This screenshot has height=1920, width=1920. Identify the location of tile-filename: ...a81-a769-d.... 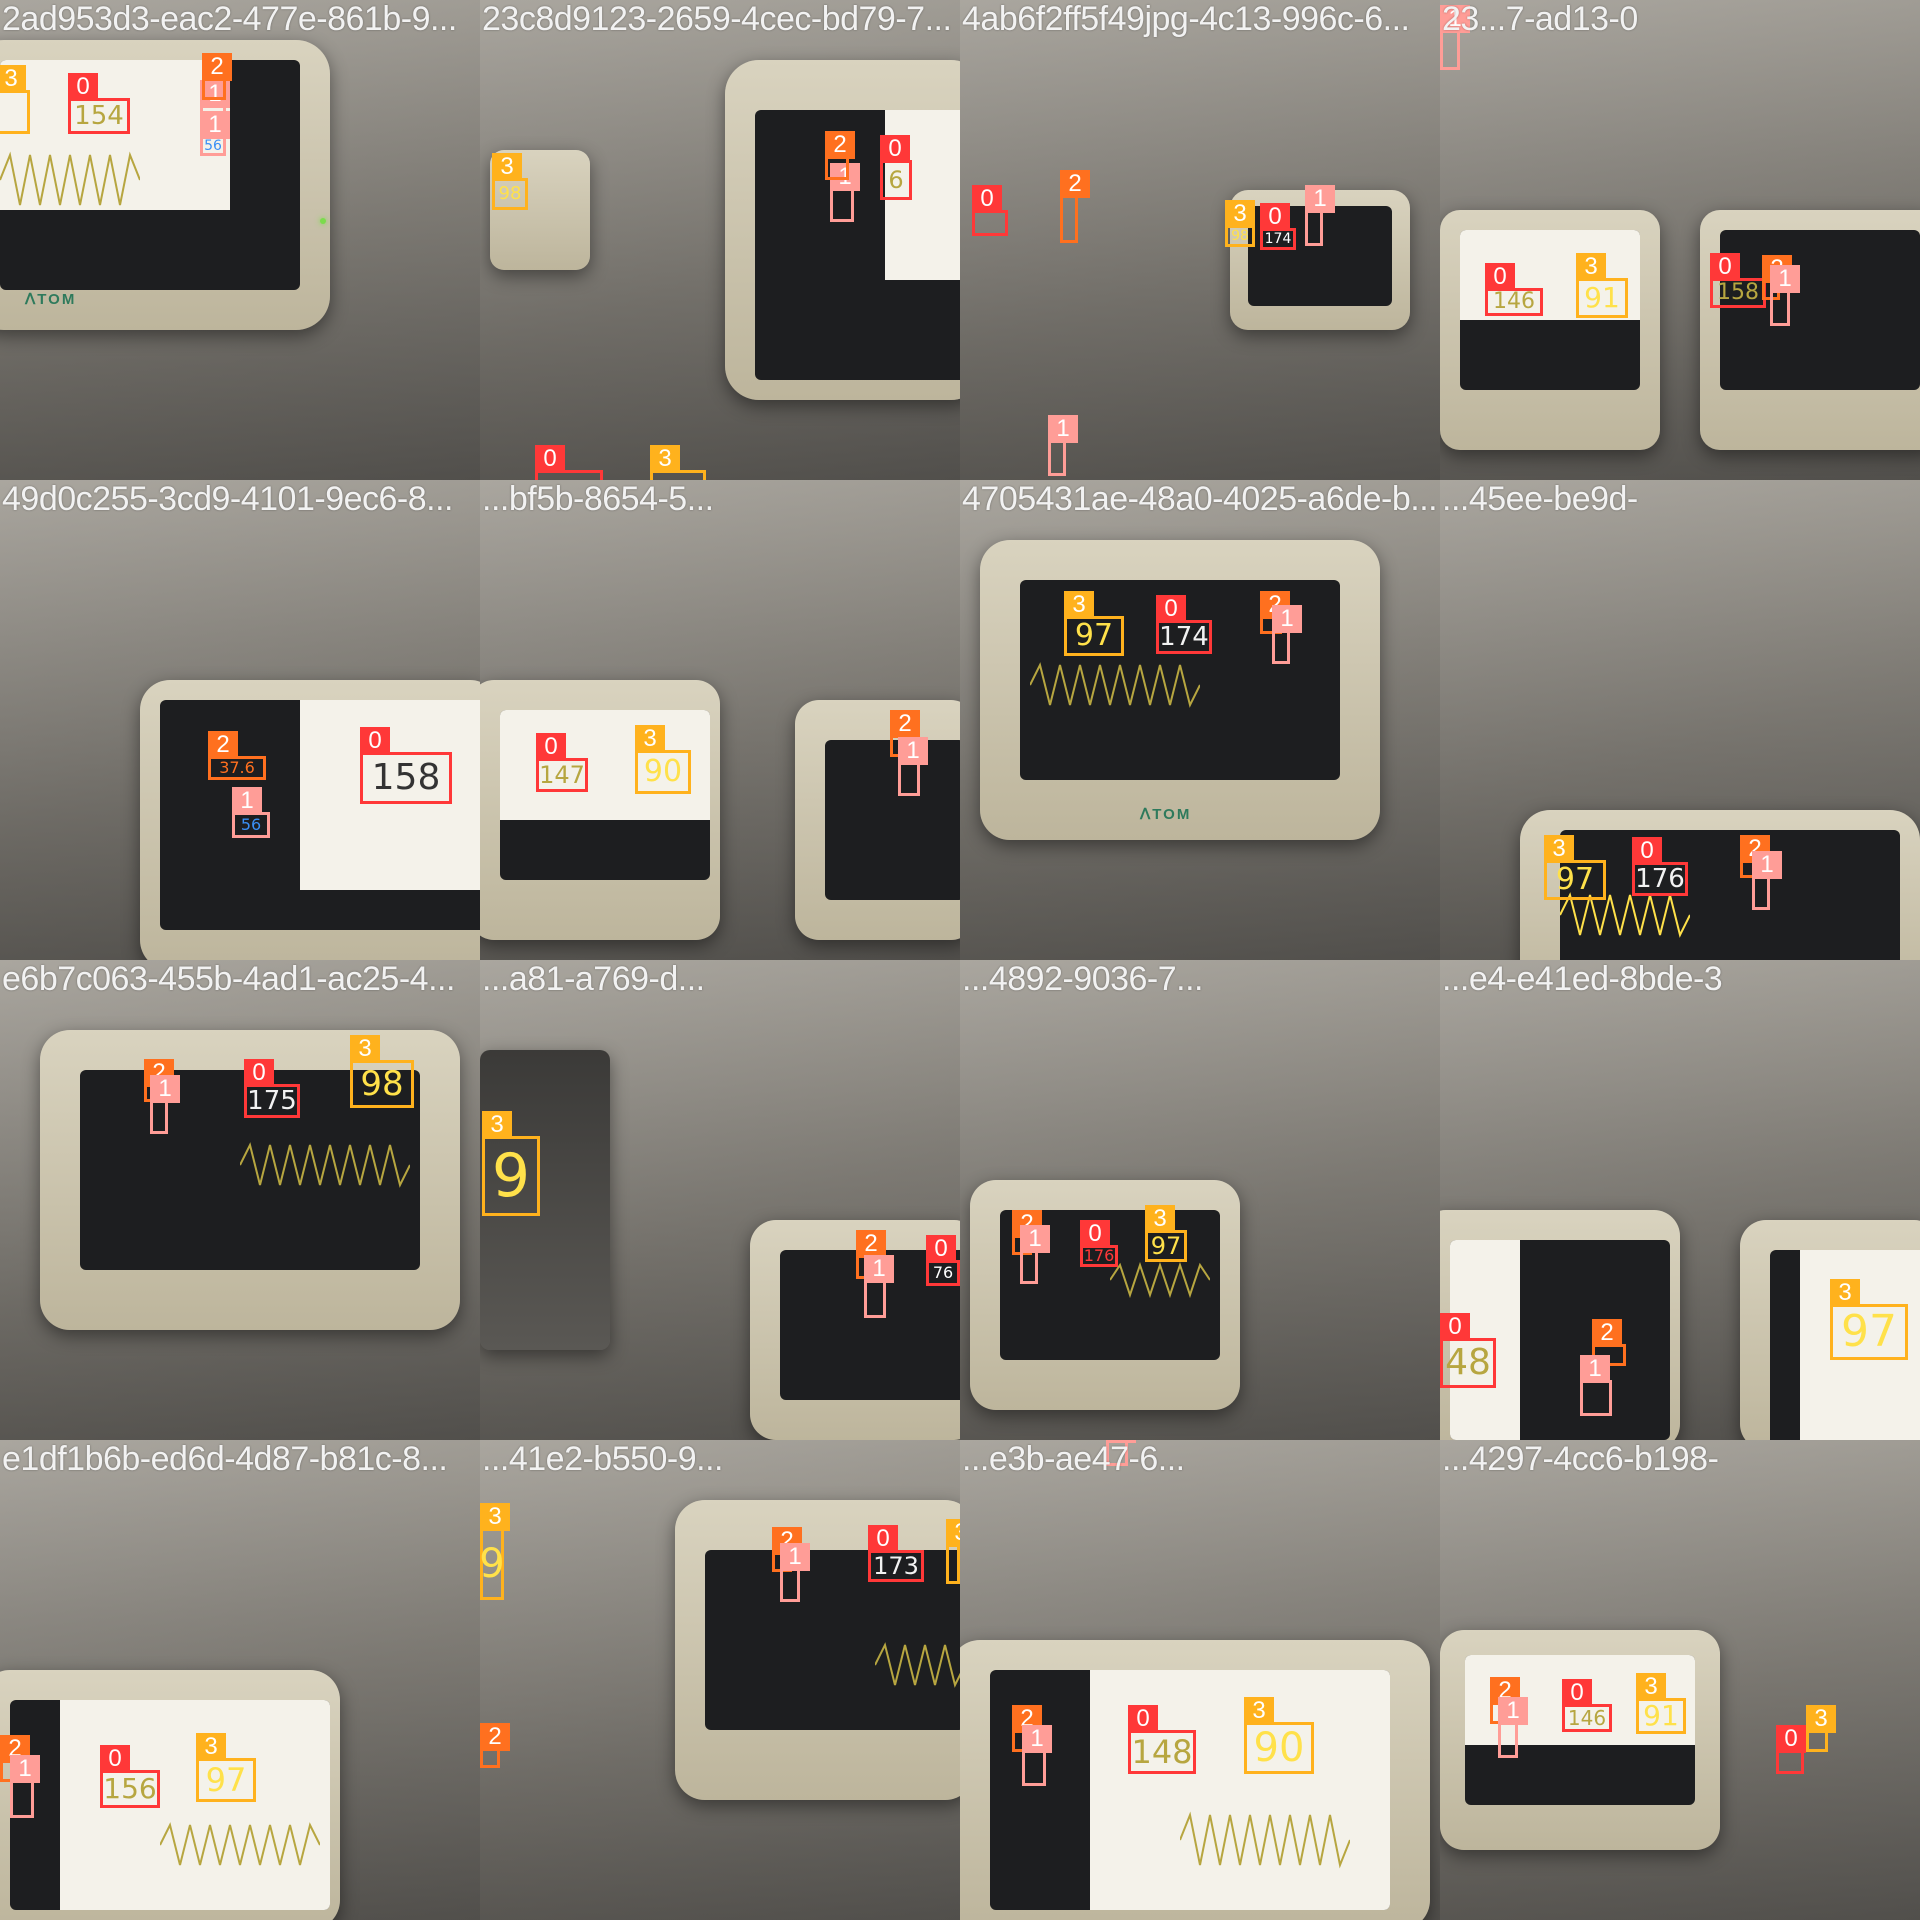
(593, 979).